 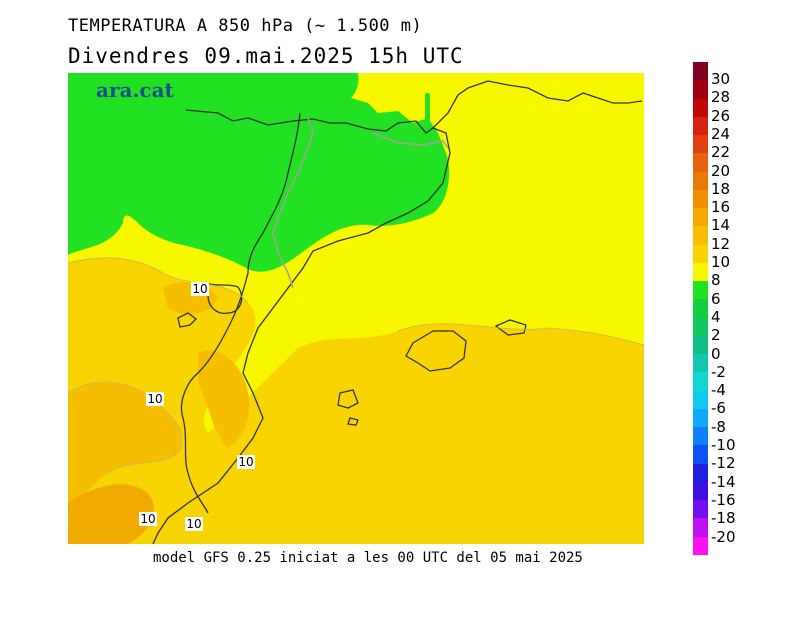 I want to click on legend-label: -10, so click(x=723, y=445).